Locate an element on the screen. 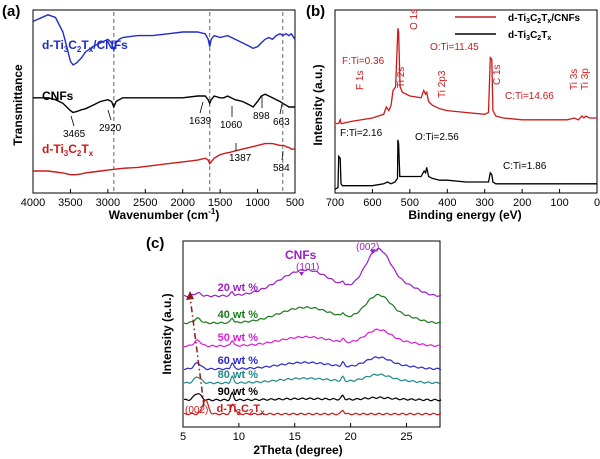 The width and height of the screenshot is (600, 459). panel-b-legend: d-Ti3C2Tx/CNFs d-Ti3C2Tx is located at coordinates (518, 27).